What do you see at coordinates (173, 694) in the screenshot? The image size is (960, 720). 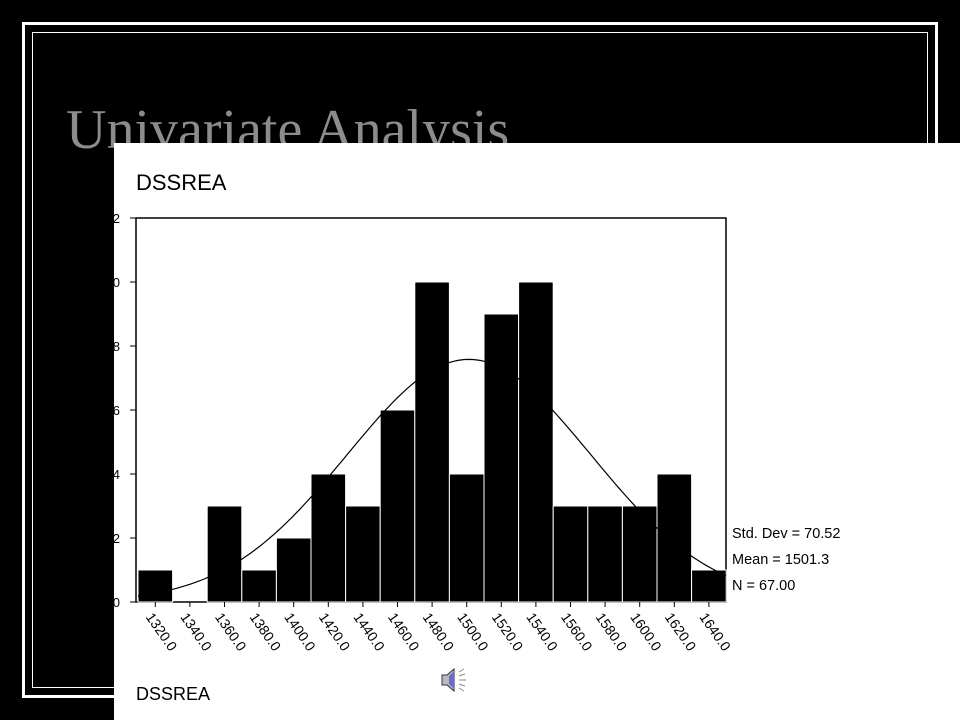 I see `x-axis-label: DSSREA` at bounding box center [173, 694].